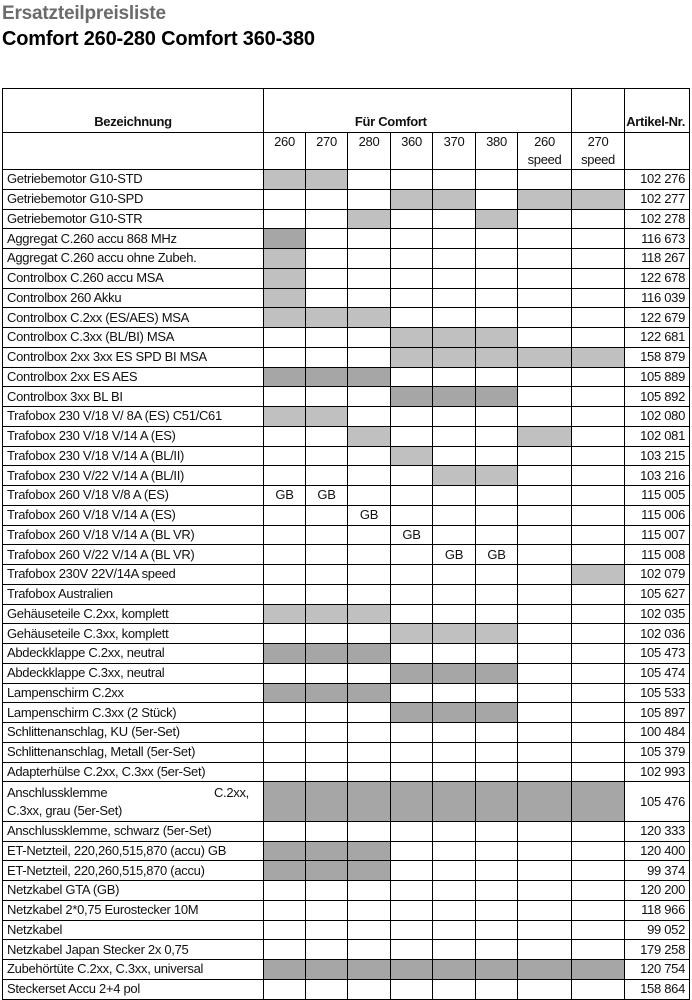 The image size is (692, 1000). What do you see at coordinates (84, 13) in the screenshot?
I see `document-title: Ersatzteilpreisliste` at bounding box center [84, 13].